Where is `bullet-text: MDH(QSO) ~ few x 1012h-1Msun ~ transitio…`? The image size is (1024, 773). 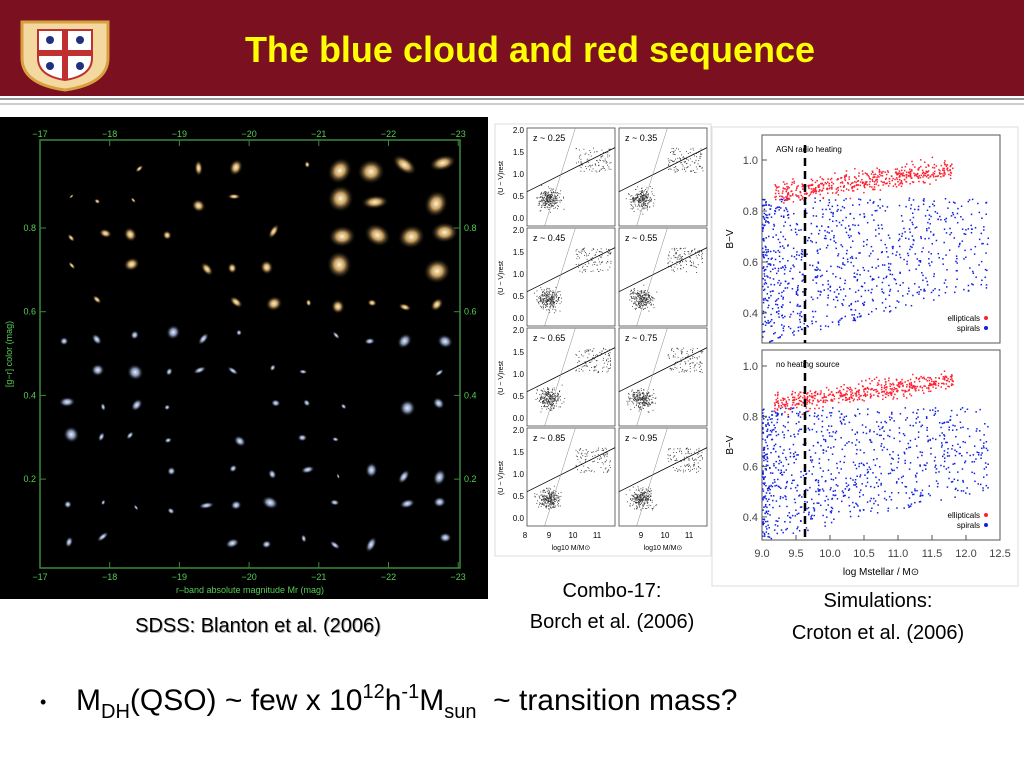 bullet-text: MDH(QSO) ~ few x 1012h-1Msun ~ transitio… is located at coordinates (406, 702).